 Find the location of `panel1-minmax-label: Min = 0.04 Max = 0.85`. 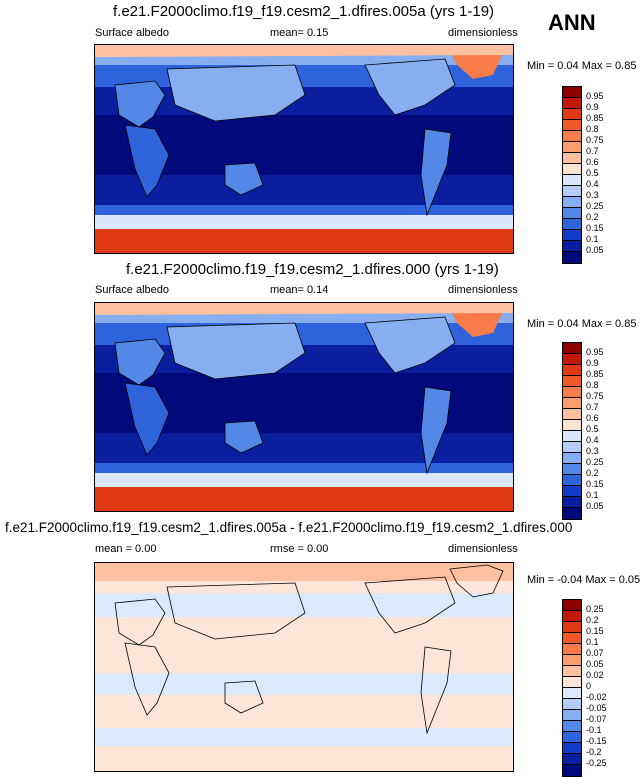

panel1-minmax-label: Min = 0.04 Max = 0.85 is located at coordinates (582, 66).